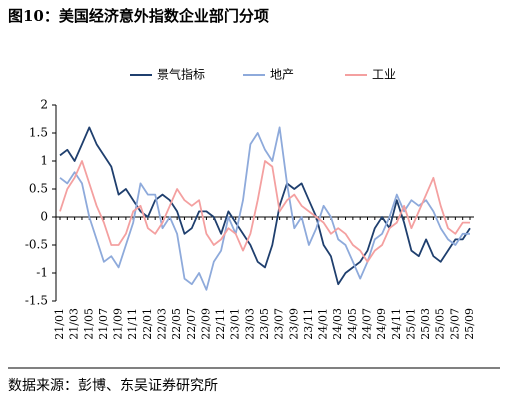  What do you see at coordinates (282, 75) in the screenshot?
I see `legend-label: 地产` at bounding box center [282, 75].